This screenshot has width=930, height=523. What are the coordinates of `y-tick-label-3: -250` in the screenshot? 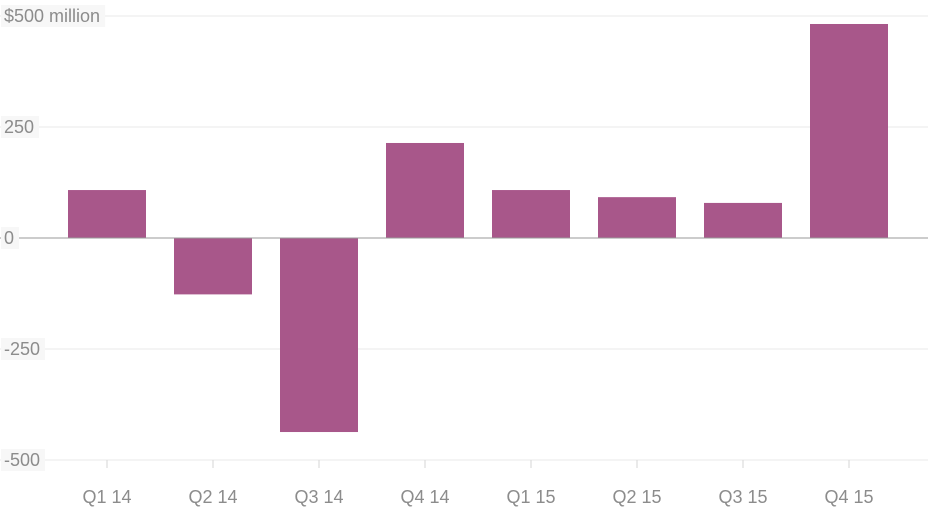 It's located at (22, 349).